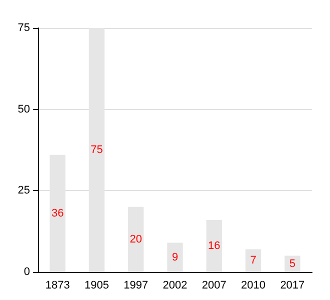 The width and height of the screenshot is (330, 300). I want to click on x-tick-label: 2010, so click(253, 286).